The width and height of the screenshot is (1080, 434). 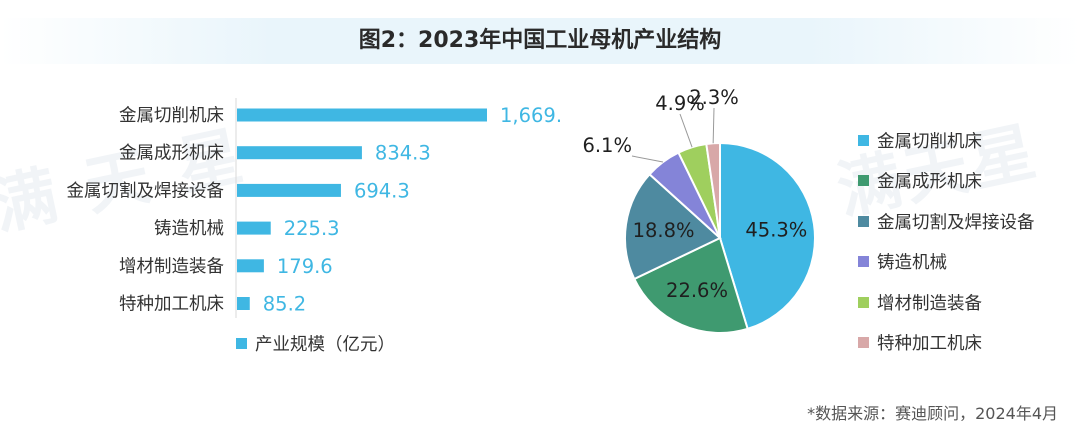 I want to click on legend-label: 特种加工机床, so click(x=929, y=344).